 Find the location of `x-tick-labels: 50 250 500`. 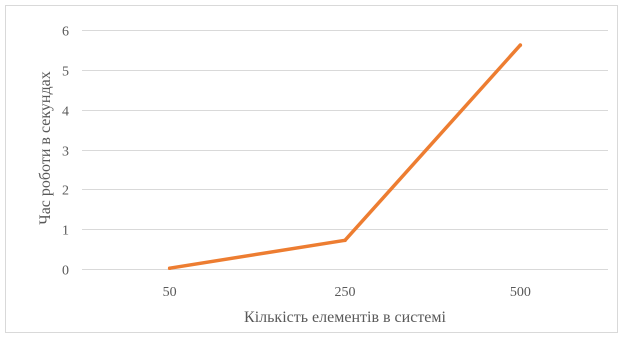

x-tick-labels: 50 250 500 is located at coordinates (347, 292).